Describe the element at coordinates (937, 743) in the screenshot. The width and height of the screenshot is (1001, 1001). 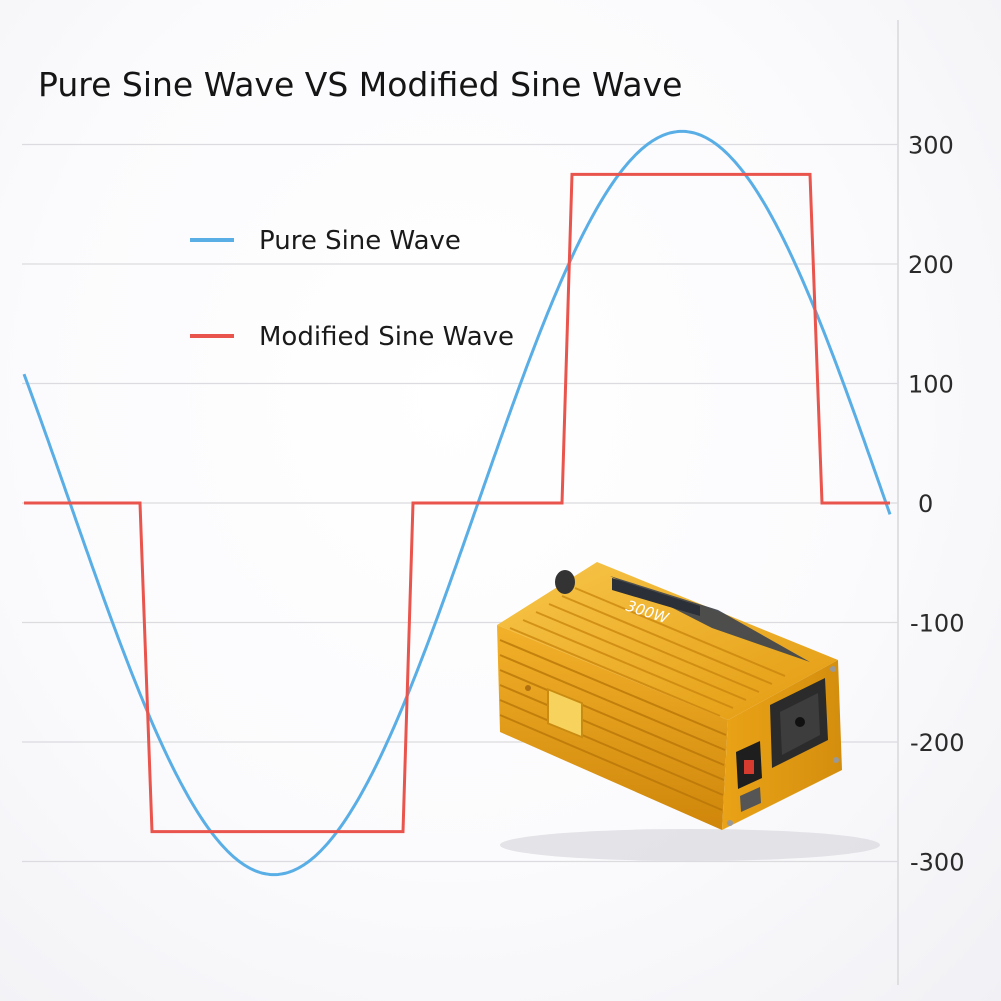
I see `y-tick-label: -200` at that location.